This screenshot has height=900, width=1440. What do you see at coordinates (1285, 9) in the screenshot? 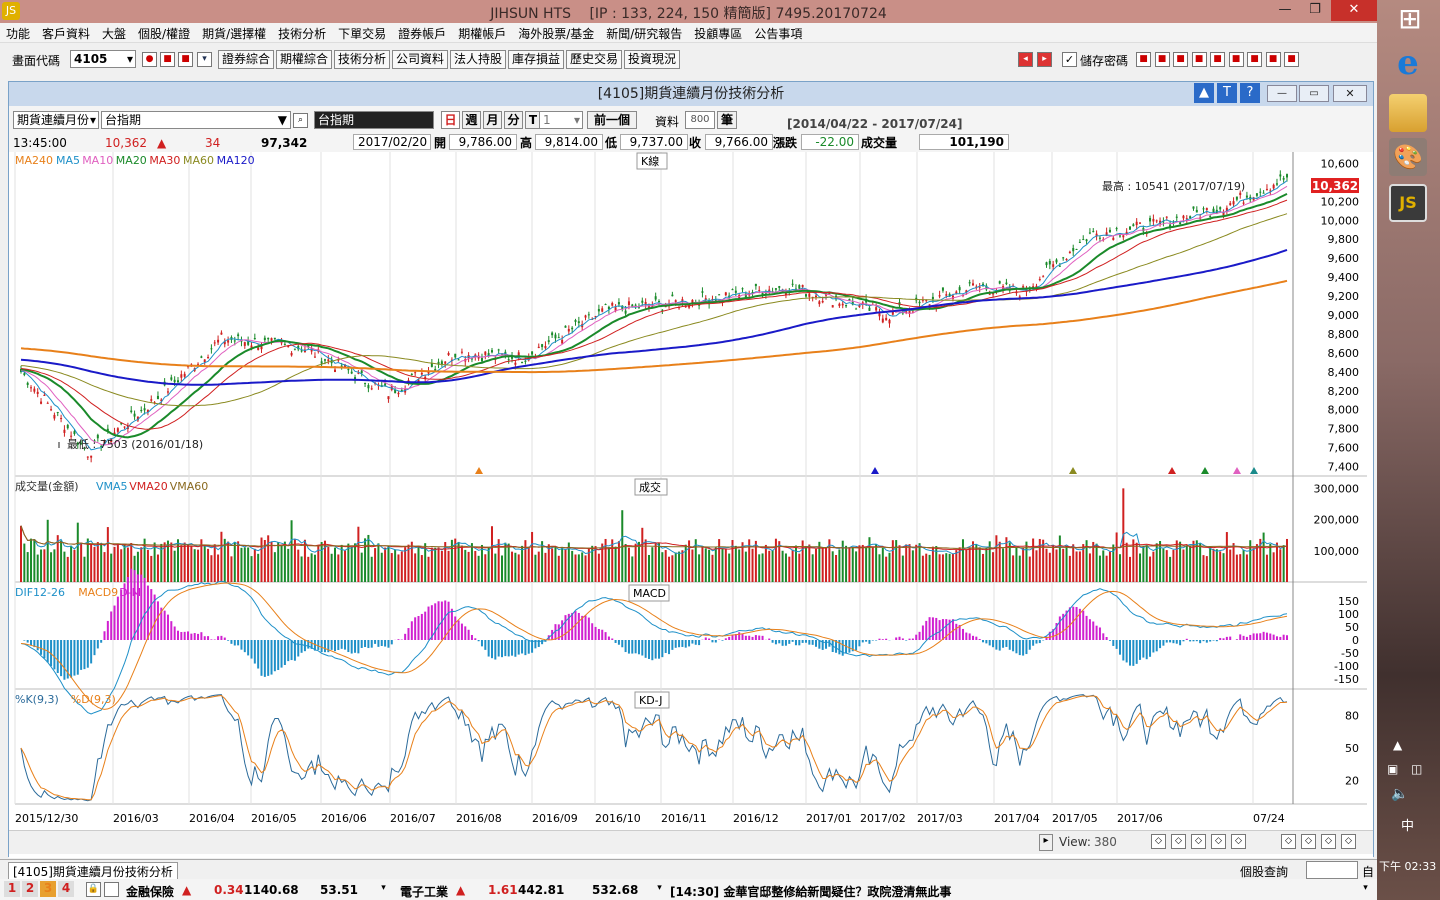
I see `minimize-button: —` at bounding box center [1285, 9].